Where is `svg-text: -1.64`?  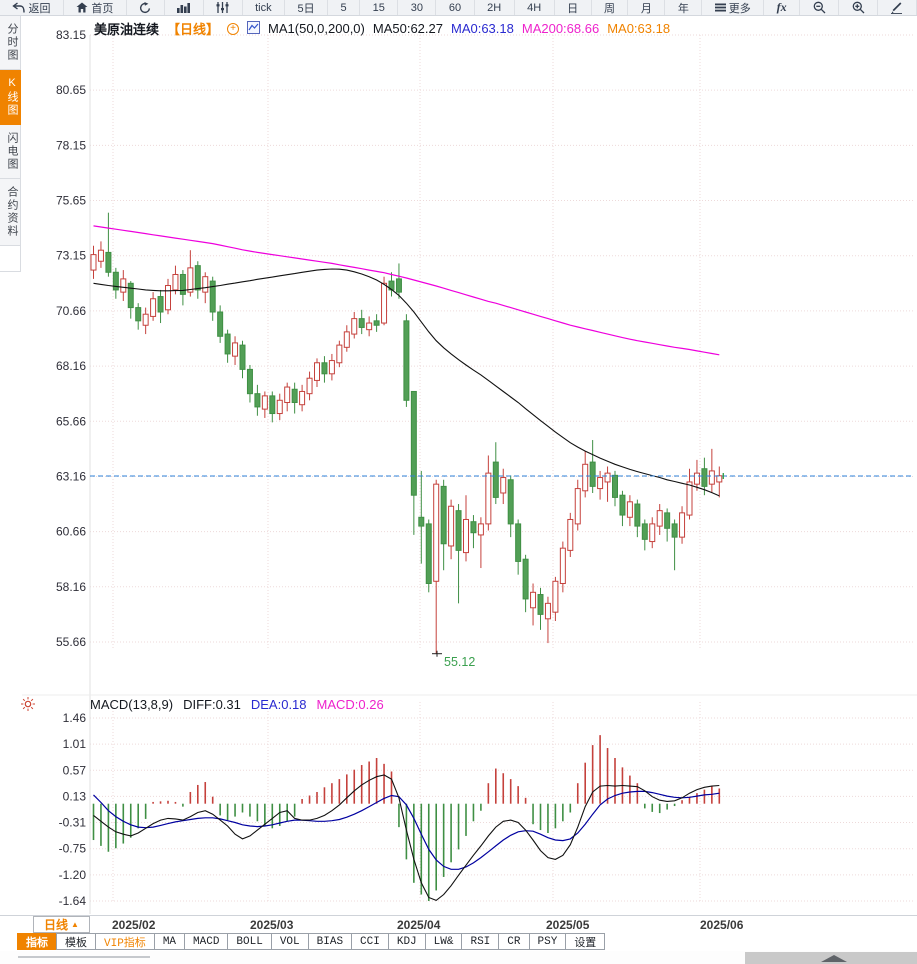
svg-text: -1.64 is located at coordinates (73, 901).